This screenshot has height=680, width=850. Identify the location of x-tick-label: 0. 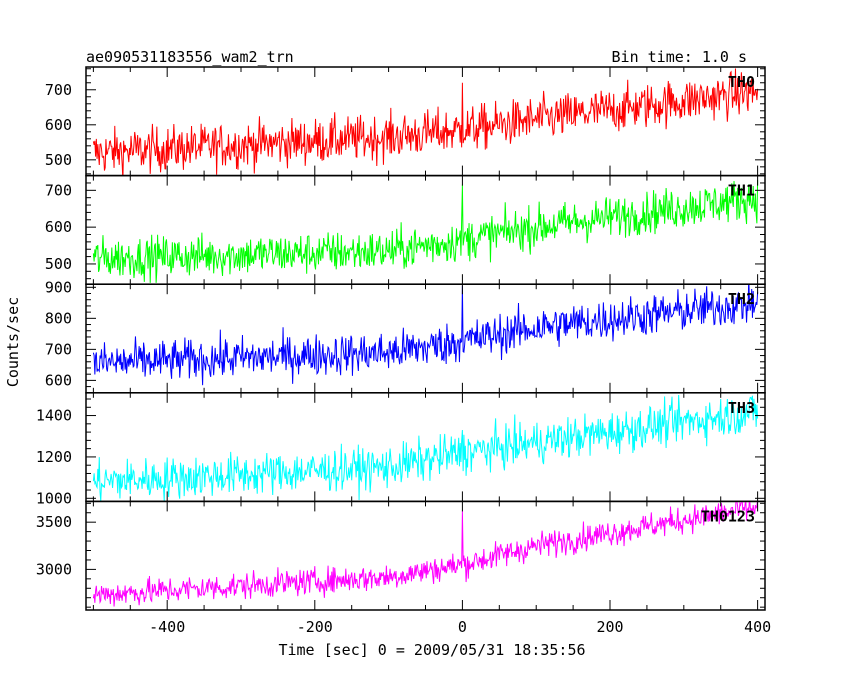
(462, 627).